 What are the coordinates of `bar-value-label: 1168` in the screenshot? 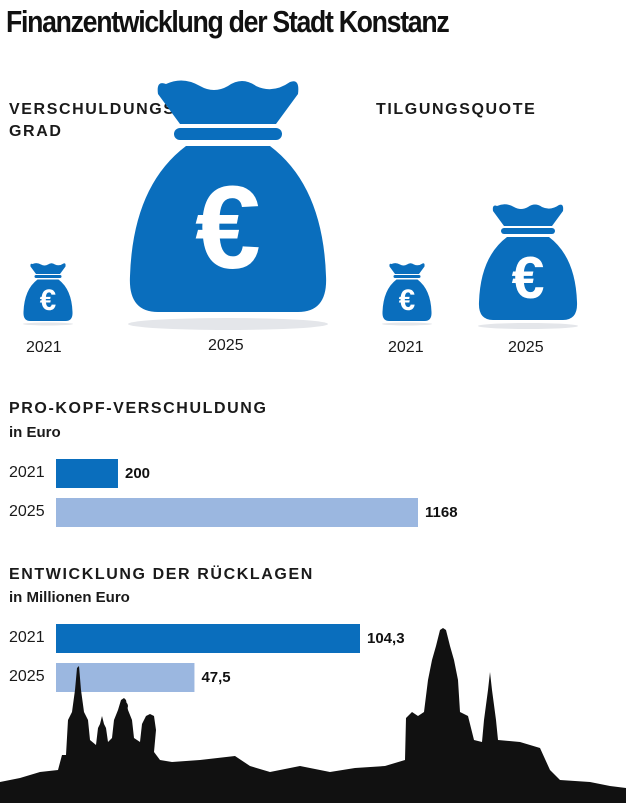 It's located at (441, 512).